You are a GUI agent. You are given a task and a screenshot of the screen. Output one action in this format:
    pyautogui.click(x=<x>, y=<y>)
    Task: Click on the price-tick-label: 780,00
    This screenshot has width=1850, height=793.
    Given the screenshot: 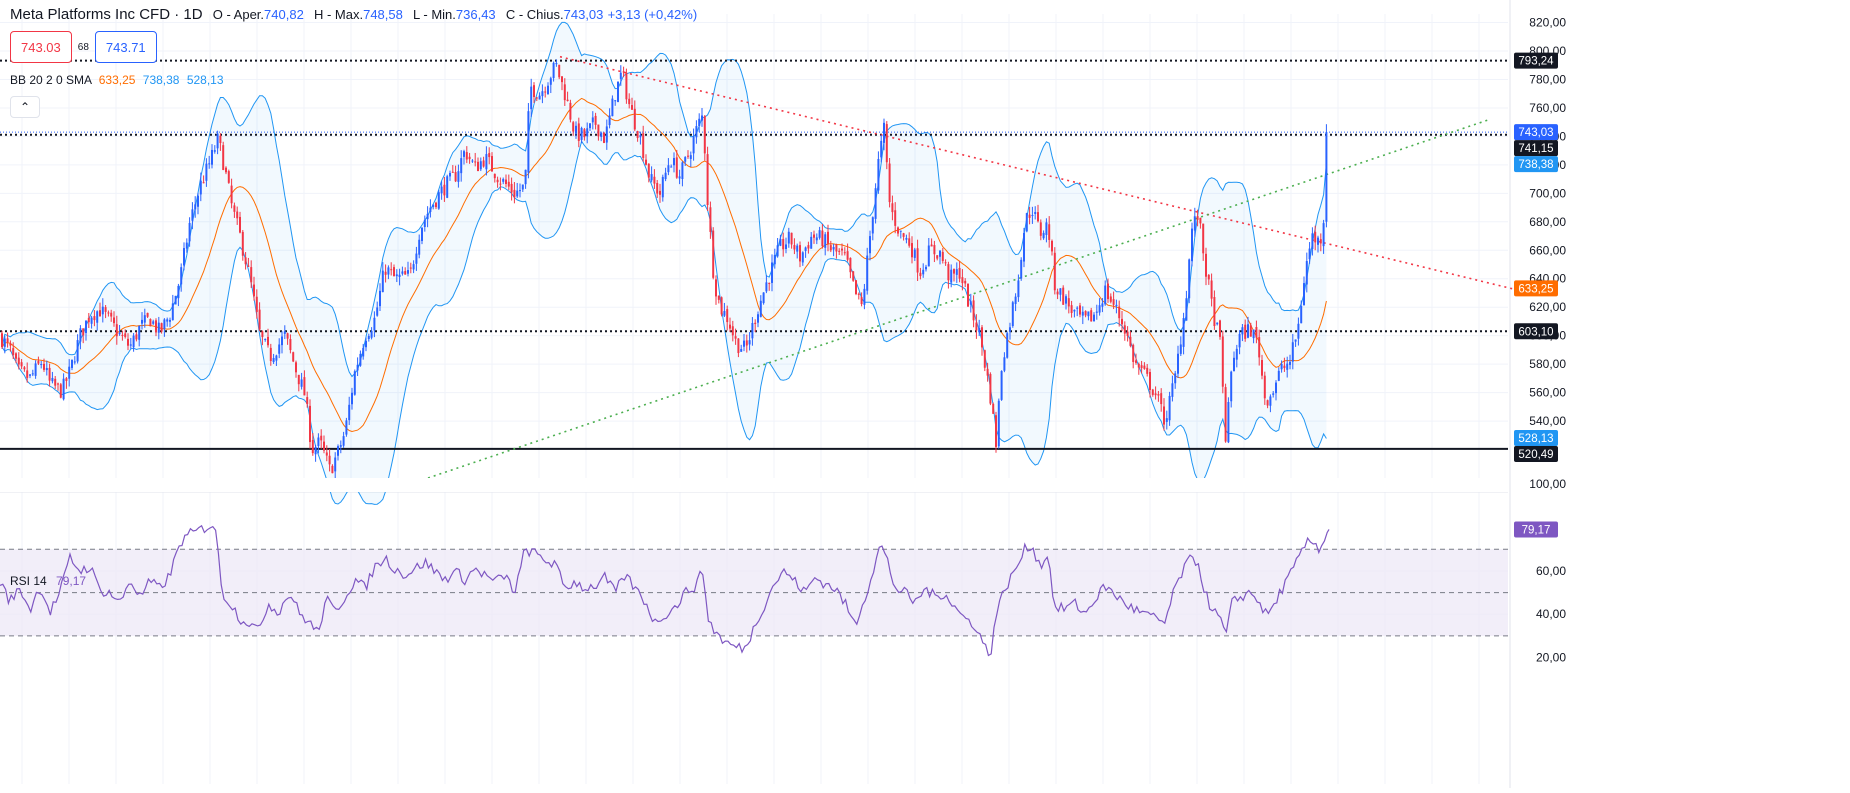 What is the action you would take?
    pyautogui.click(x=1547, y=79)
    